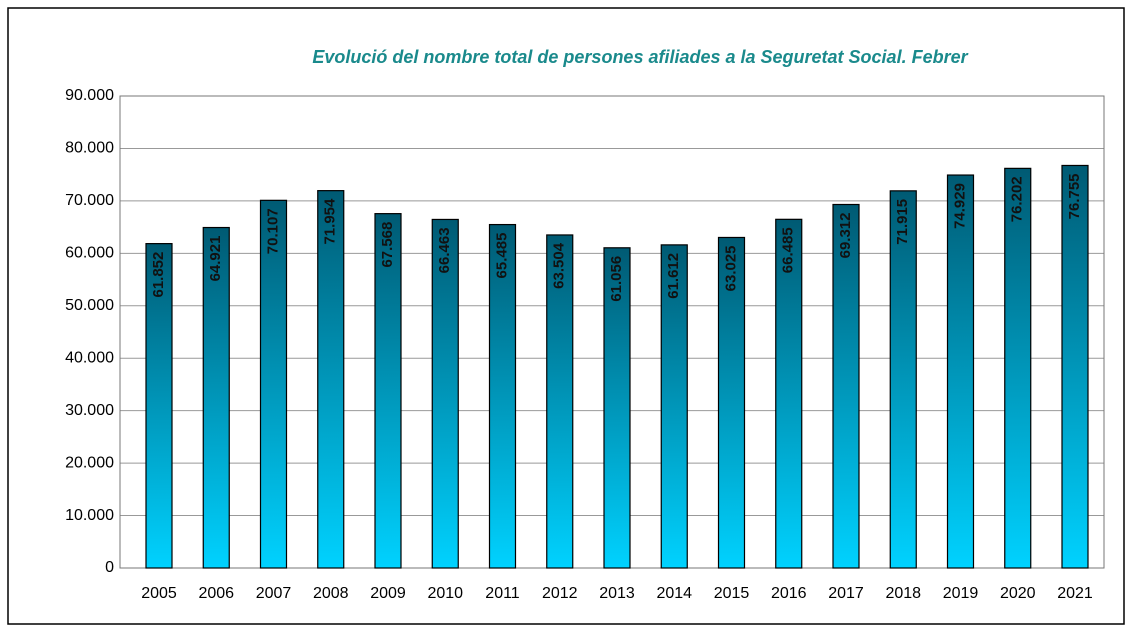  I want to click on x-tick-label: 2012, so click(560, 593).